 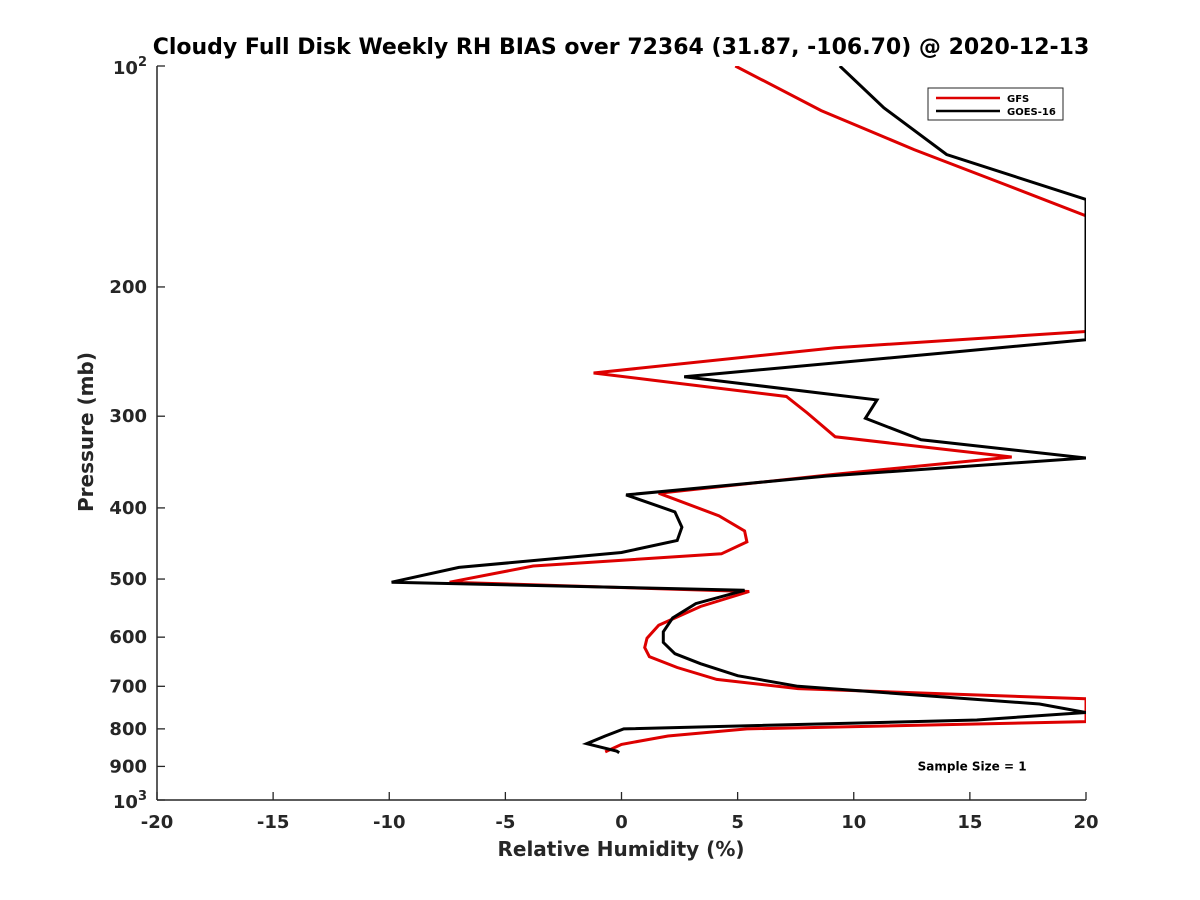 I want to click on x-tick-label: -10, so click(x=389, y=822).